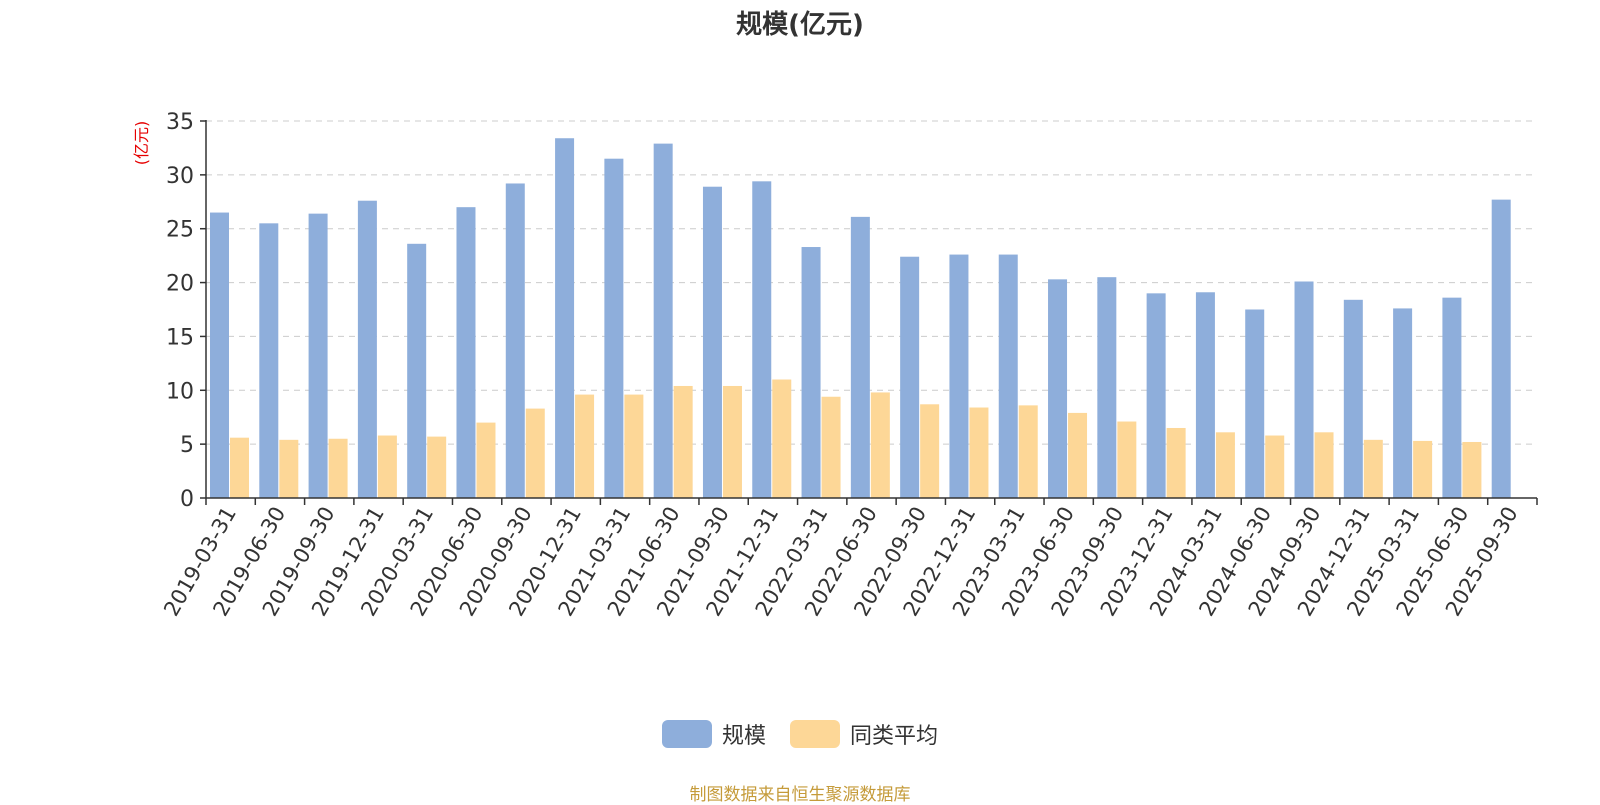  What do you see at coordinates (187, 499) in the screenshot?
I see `y-tick-label: 0` at bounding box center [187, 499].